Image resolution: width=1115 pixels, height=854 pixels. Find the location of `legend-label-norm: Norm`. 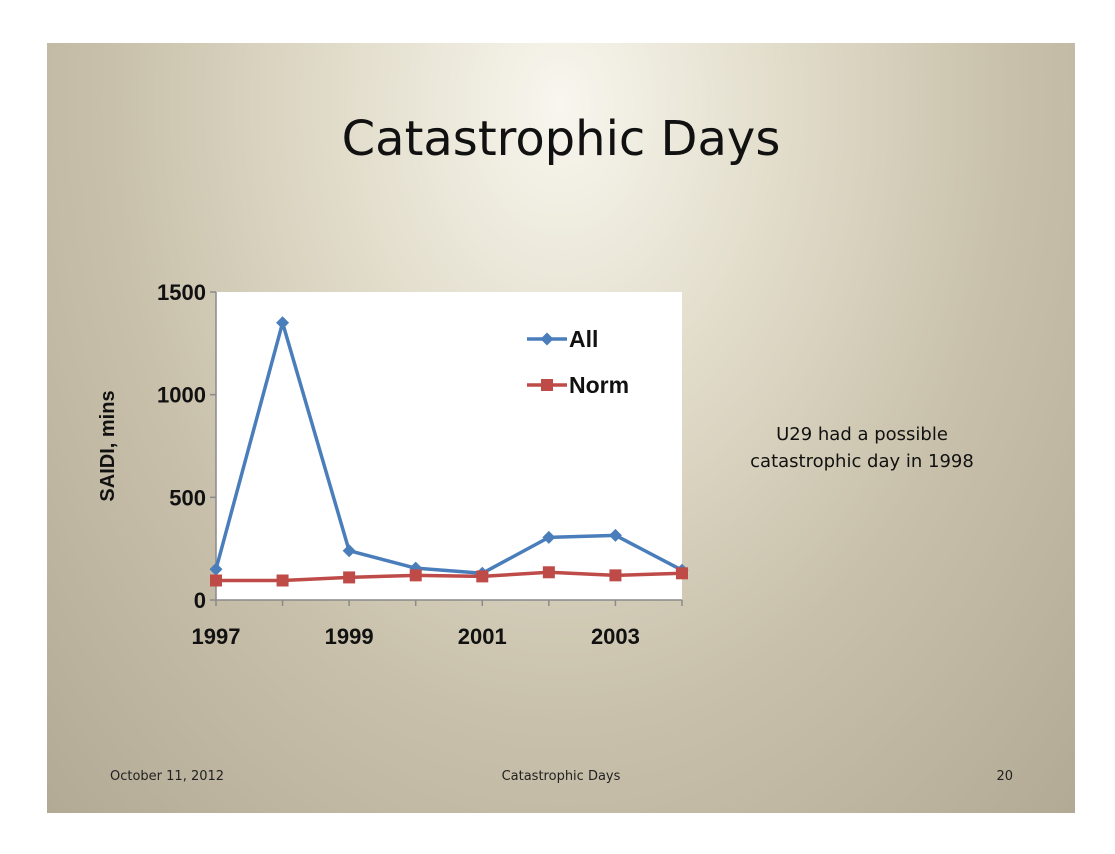

legend-label-norm: Norm is located at coordinates (599, 385).